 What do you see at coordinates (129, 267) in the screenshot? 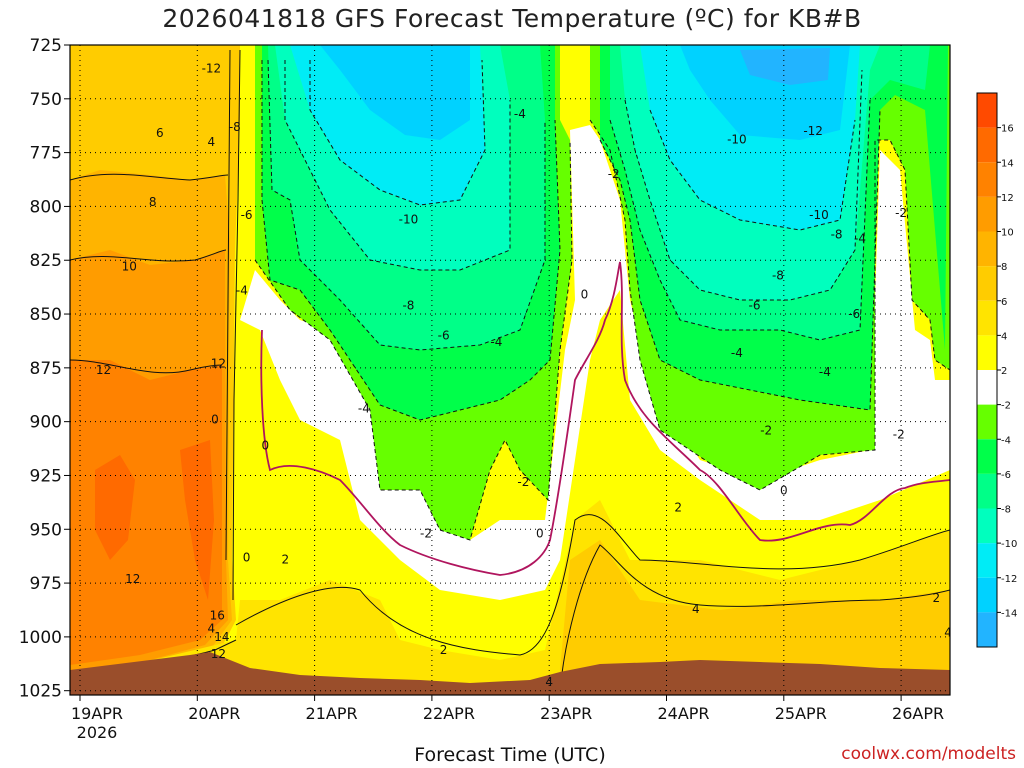
I see `contour-label-text: 10` at bounding box center [129, 267].